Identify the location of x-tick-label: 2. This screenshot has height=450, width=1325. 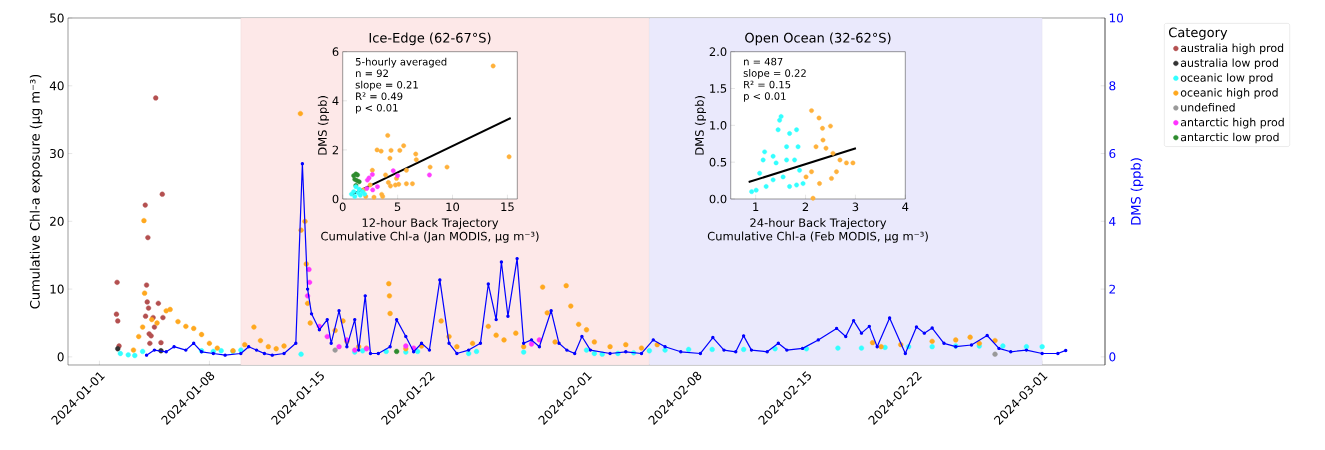
(805, 207).